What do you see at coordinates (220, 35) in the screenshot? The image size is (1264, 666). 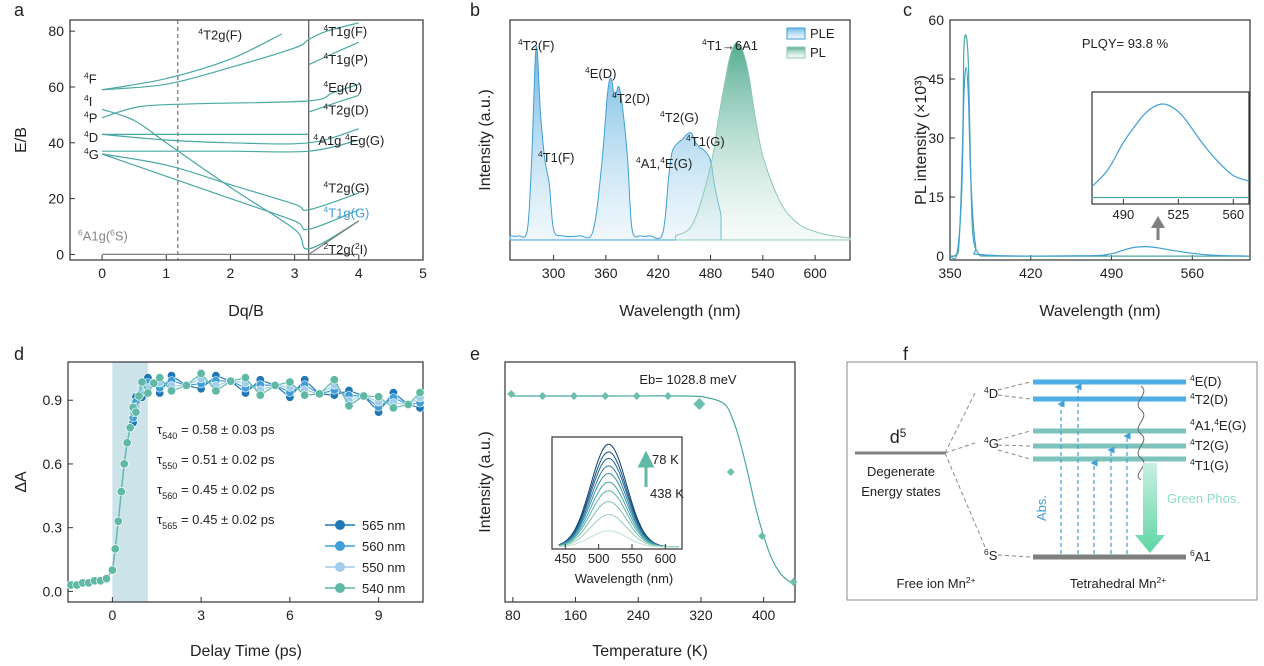 I see `top-term-label: 4T2g(F)` at bounding box center [220, 35].